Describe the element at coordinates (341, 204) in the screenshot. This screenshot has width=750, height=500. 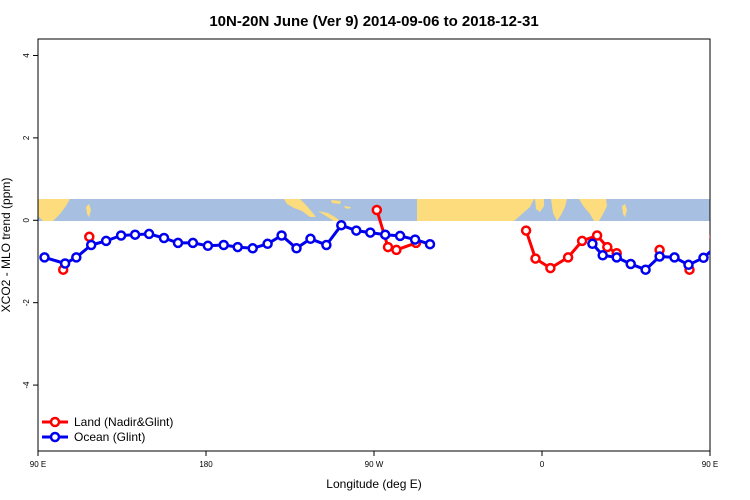
I see `map-land-caribbean-shape` at that location.